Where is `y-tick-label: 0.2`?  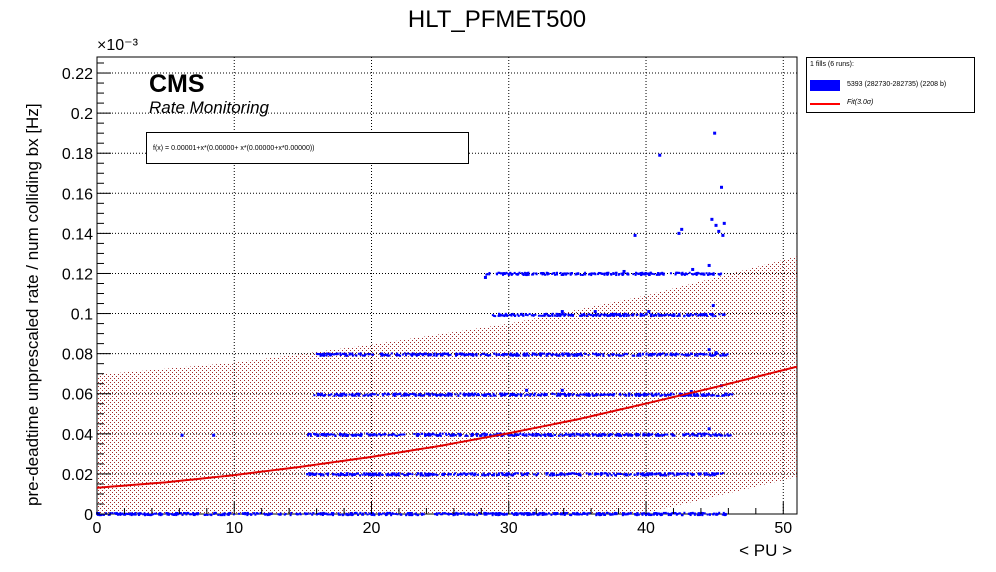
y-tick-label: 0.2 is located at coordinates (82, 114).